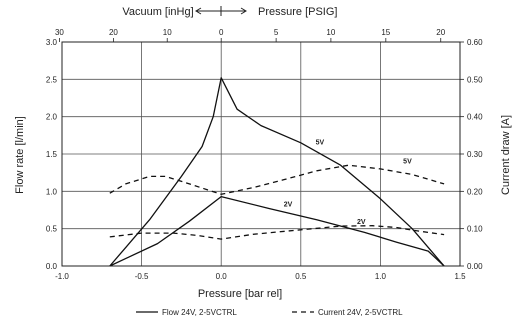 This screenshot has height=326, width=516. What do you see at coordinates (276, 32) in the screenshot?
I see `top-tick-label: 5` at bounding box center [276, 32].